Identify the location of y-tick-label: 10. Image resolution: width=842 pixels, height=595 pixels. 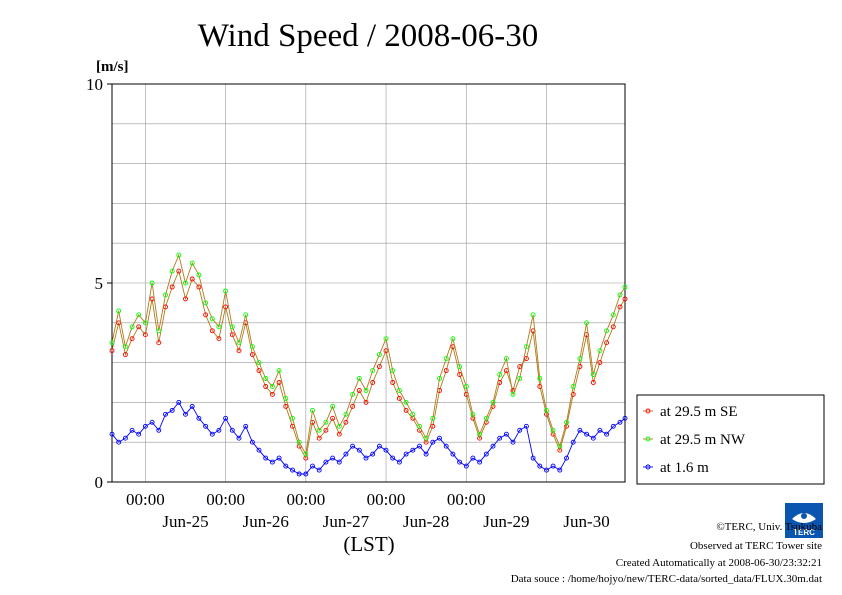
(94, 84).